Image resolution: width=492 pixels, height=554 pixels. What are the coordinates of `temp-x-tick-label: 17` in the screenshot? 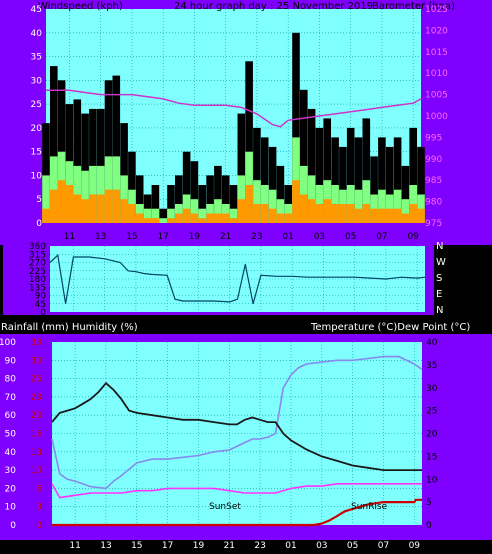 It's located at (167, 546).